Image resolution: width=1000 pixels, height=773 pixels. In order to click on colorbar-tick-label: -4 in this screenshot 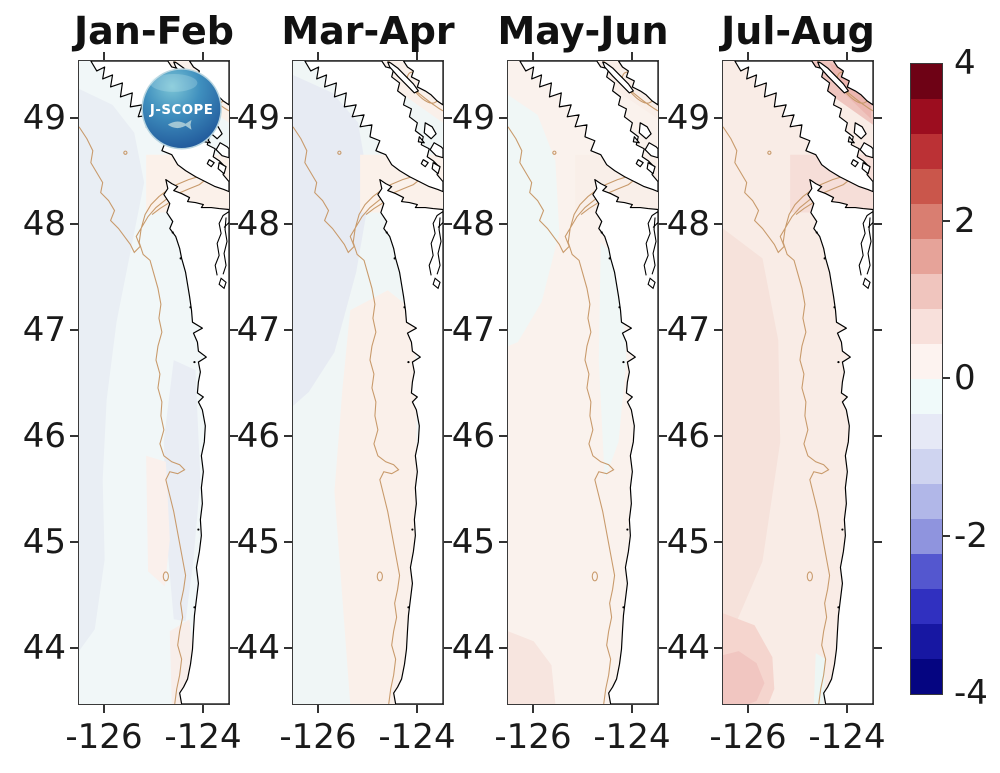, I will do `click(971, 693)`.